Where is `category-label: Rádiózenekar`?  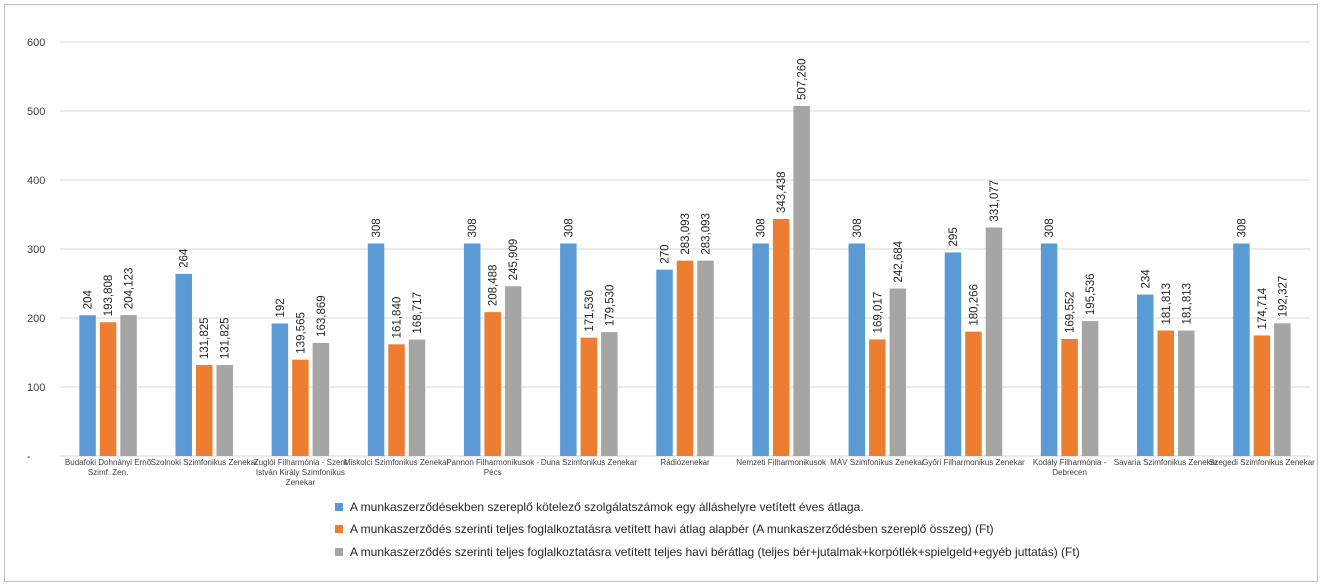
category-label: Rádiózenekar is located at coordinates (685, 462).